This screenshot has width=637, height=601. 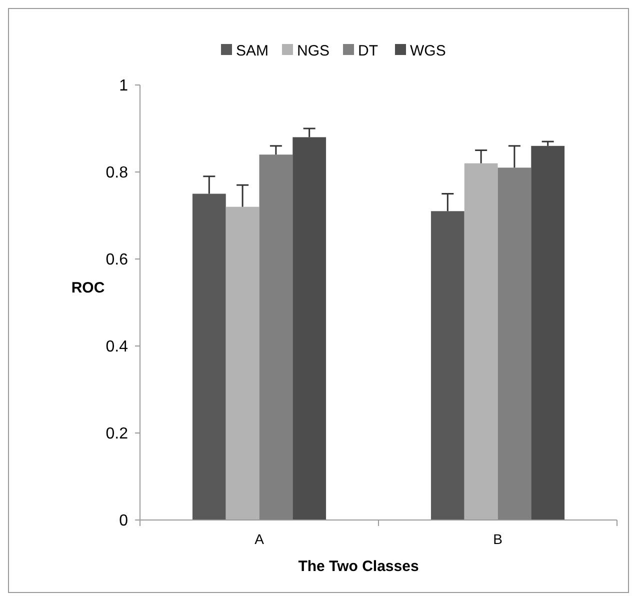 I want to click on x-tick-label: A, so click(x=259, y=539).